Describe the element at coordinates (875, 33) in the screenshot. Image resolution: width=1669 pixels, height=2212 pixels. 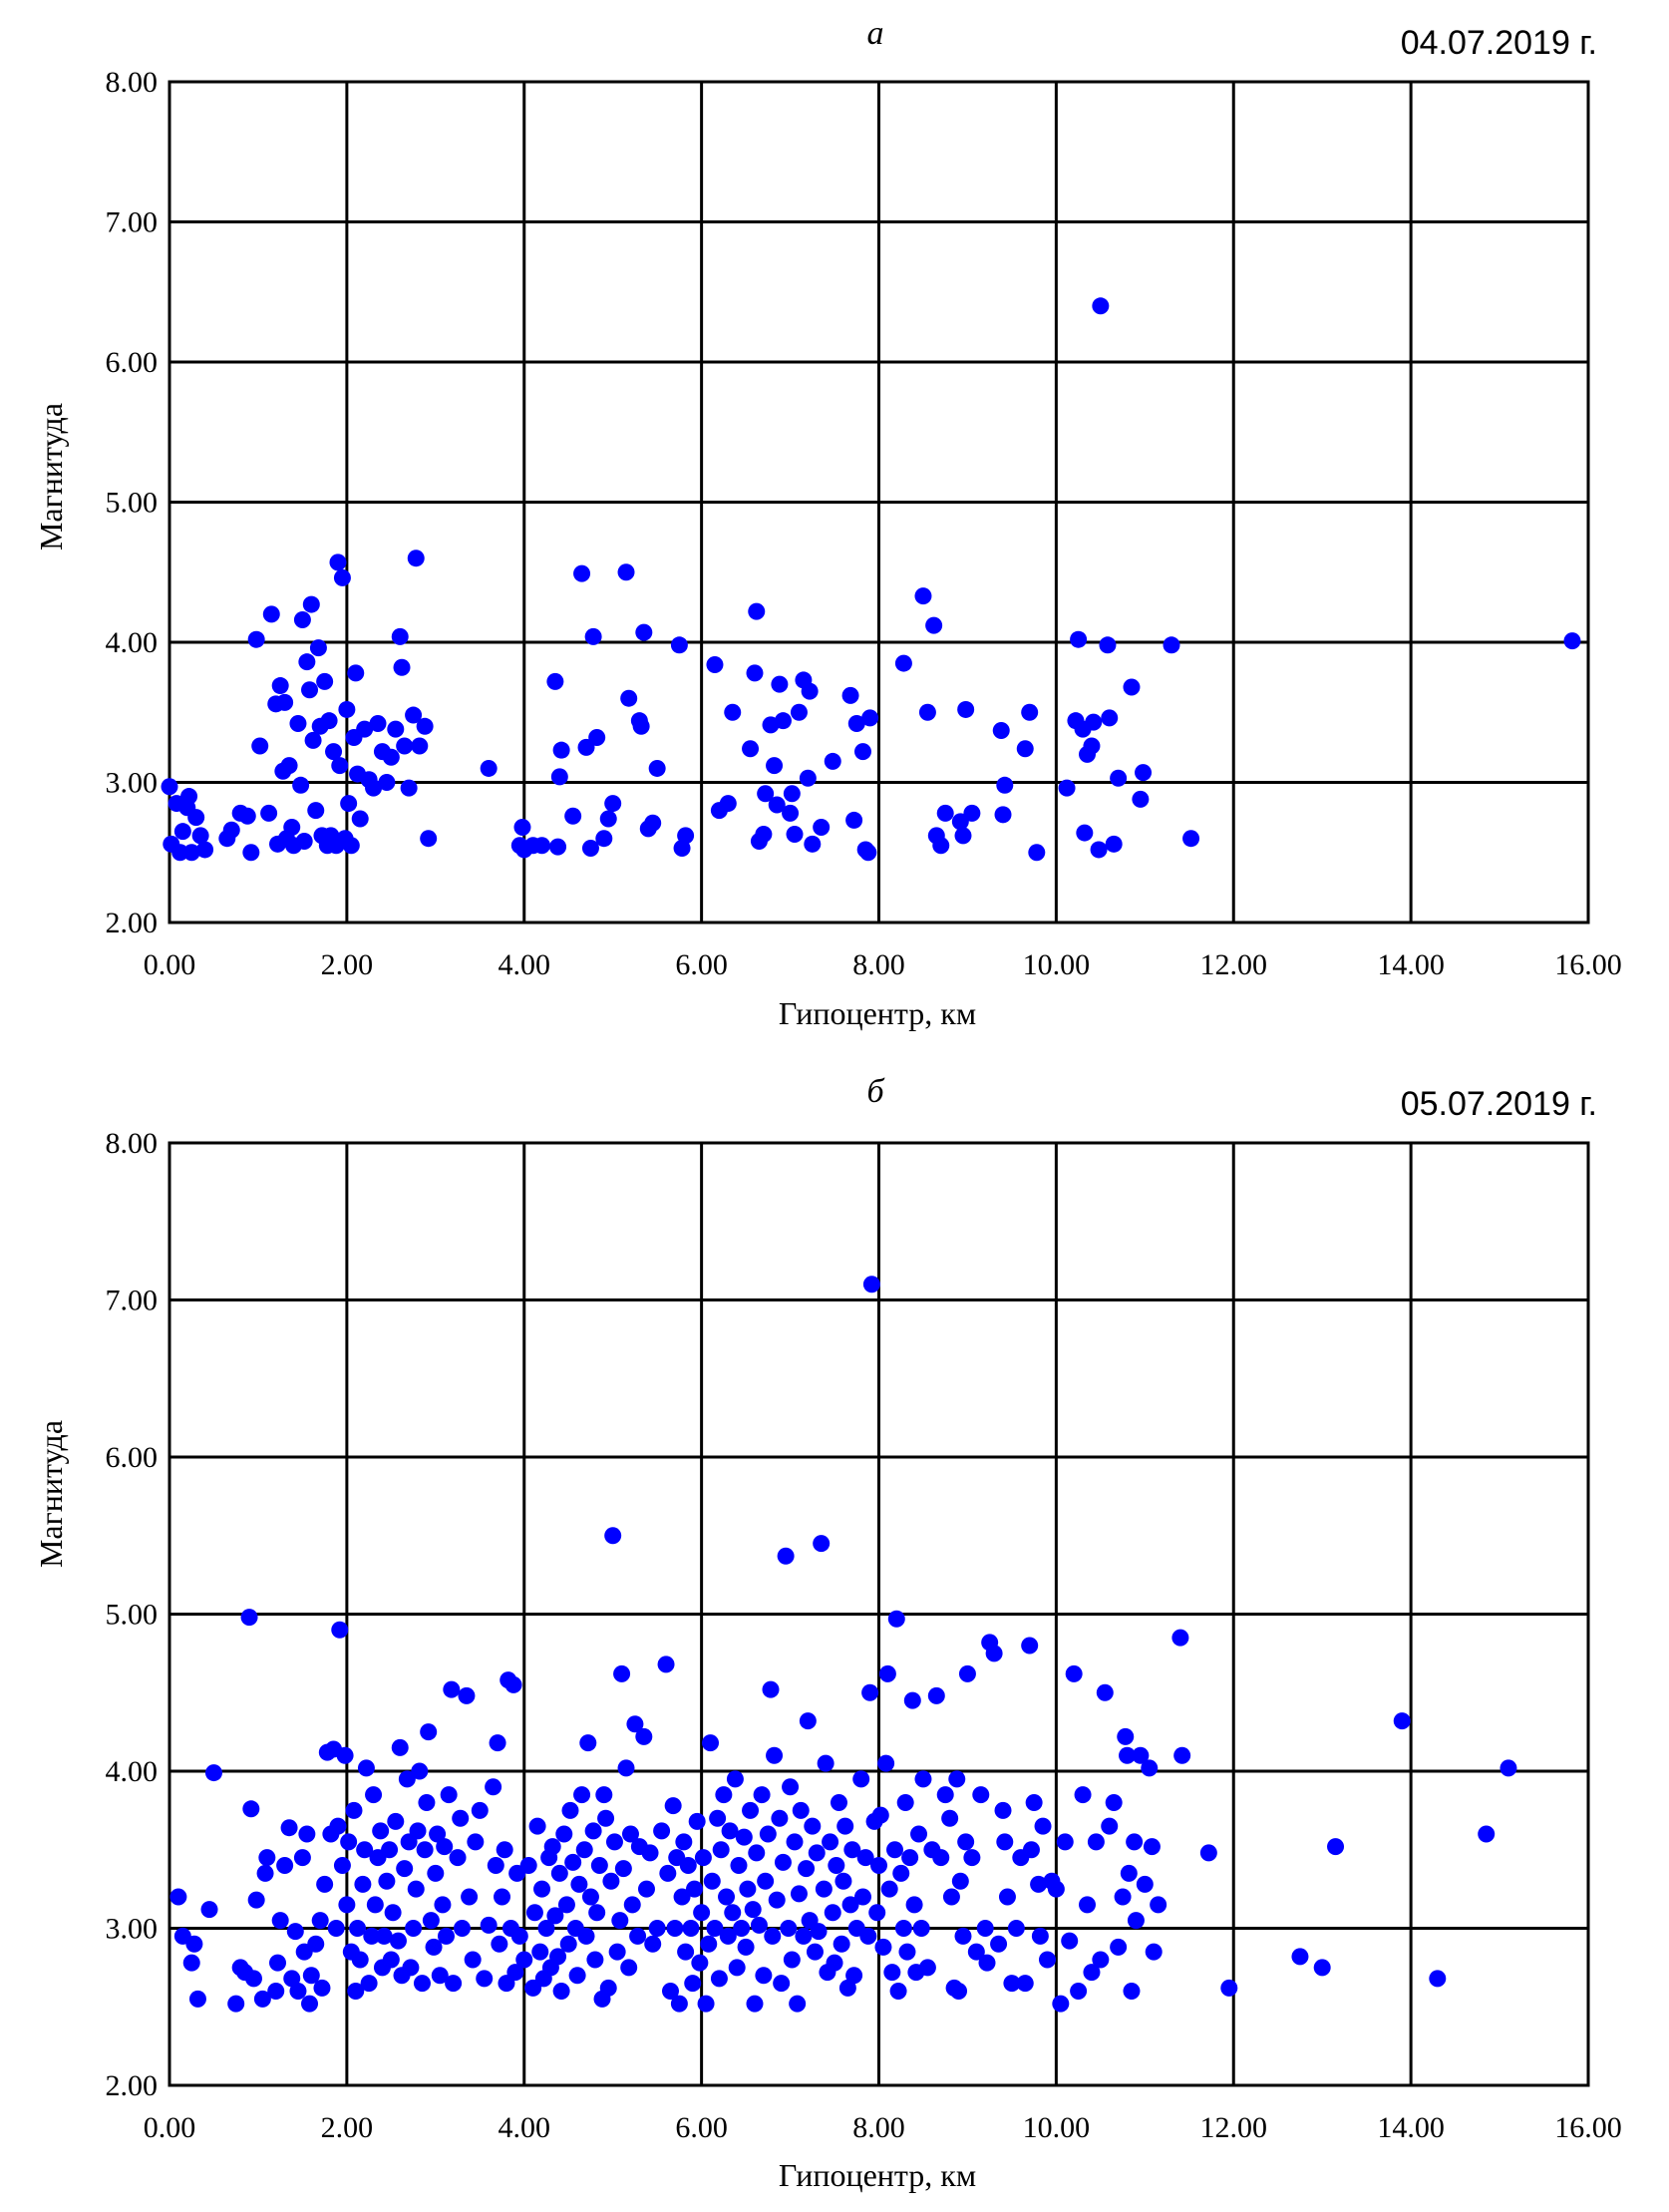
I see `panel-a-letter: а` at that location.